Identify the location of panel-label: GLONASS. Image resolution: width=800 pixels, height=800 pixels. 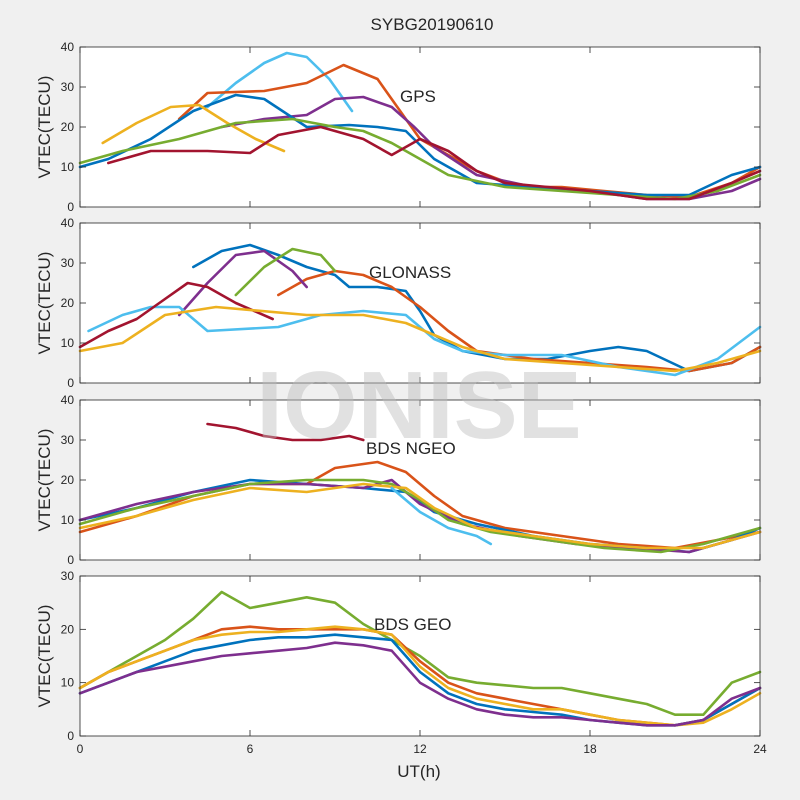
(410, 272).